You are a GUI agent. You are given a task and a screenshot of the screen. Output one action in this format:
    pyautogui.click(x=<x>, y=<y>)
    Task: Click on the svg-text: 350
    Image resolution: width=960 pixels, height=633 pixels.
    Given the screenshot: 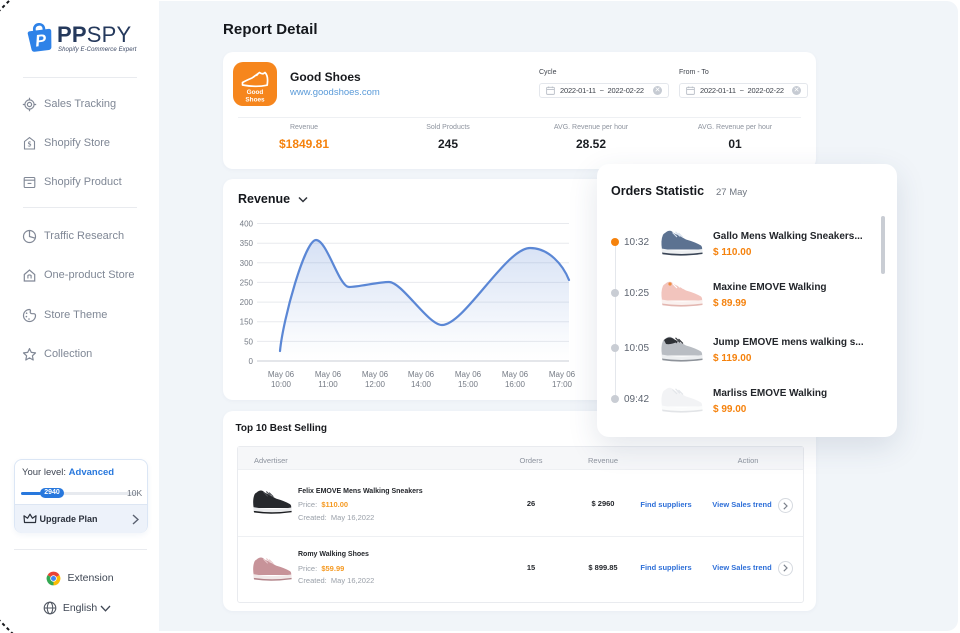 What is the action you would take?
    pyautogui.click(x=247, y=243)
    